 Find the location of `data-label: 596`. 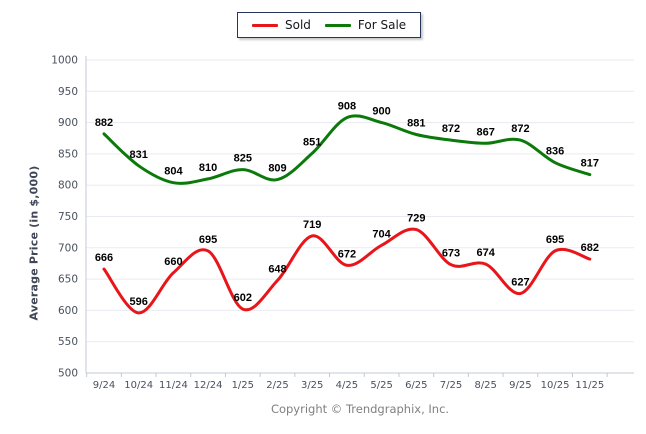

data-label: 596 is located at coordinates (139, 302).